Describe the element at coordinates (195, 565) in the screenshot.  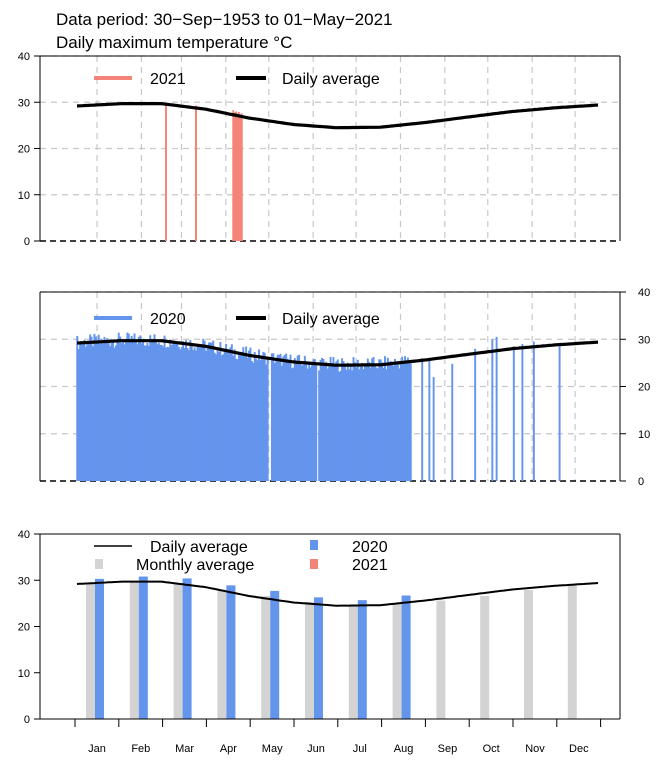
I see `legend-monthly-label: Monthly average` at that location.